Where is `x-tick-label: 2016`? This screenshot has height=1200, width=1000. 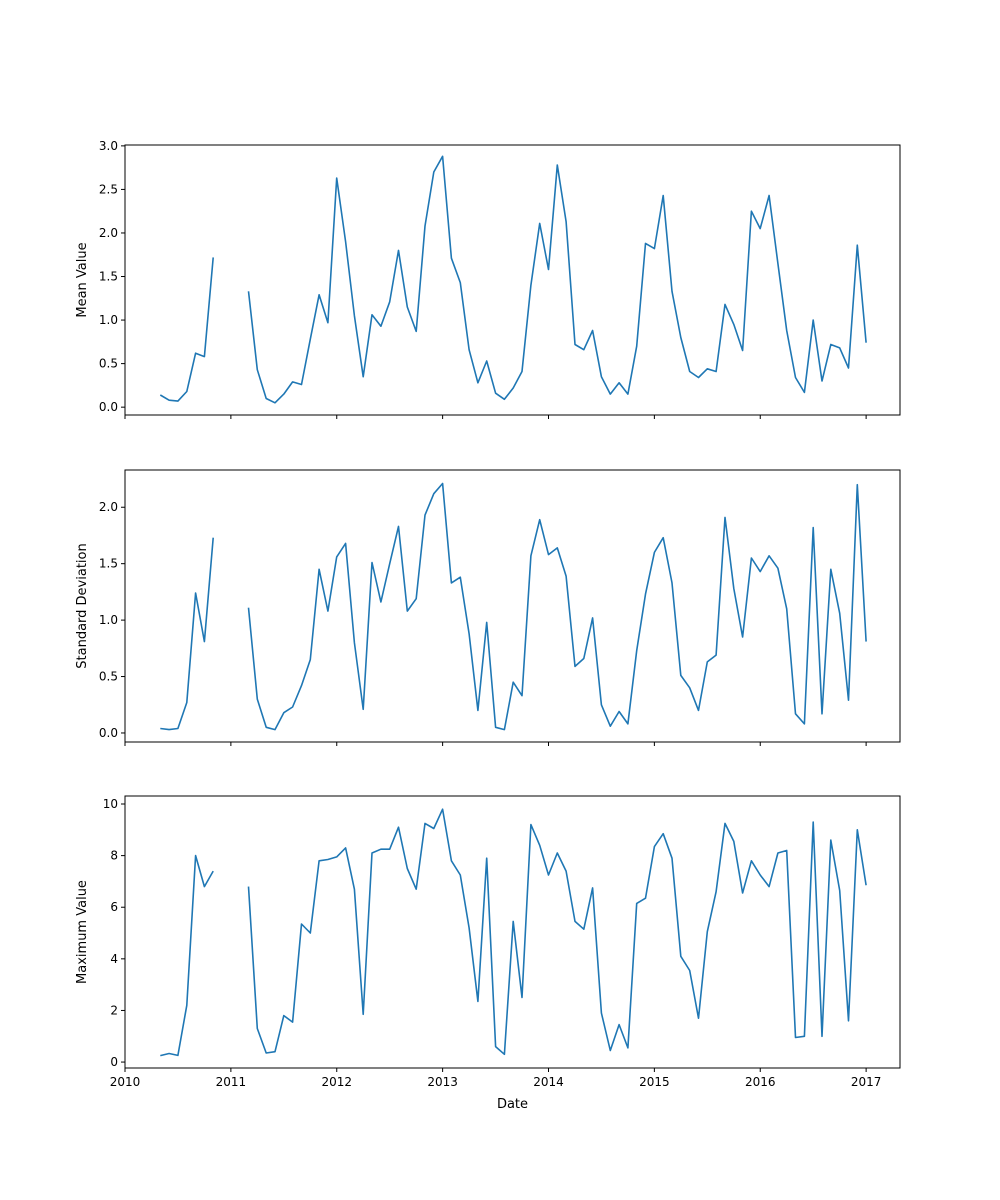 x-tick-label: 2016 is located at coordinates (760, 1082).